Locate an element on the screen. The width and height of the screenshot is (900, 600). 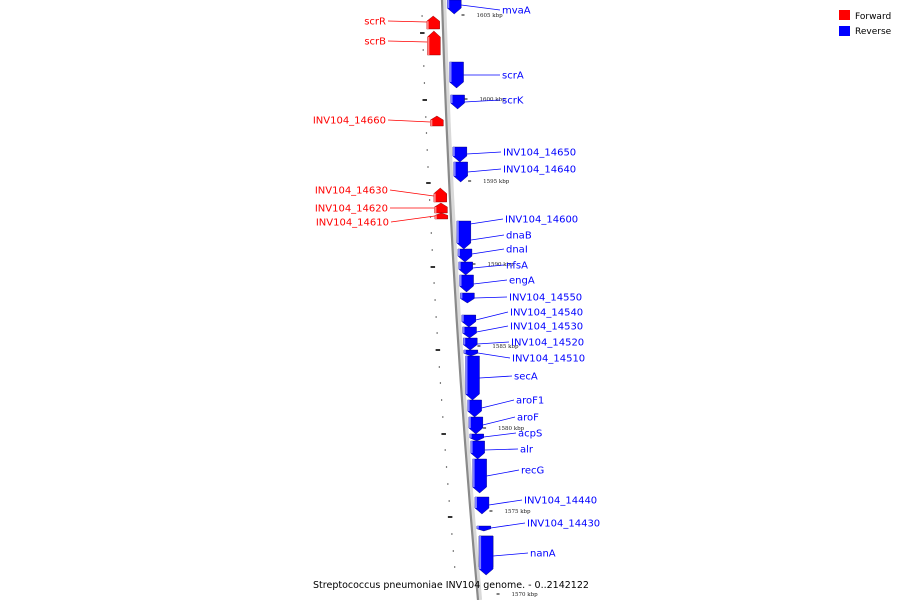
gene-label-alr: alr is located at coordinates (527, 450).